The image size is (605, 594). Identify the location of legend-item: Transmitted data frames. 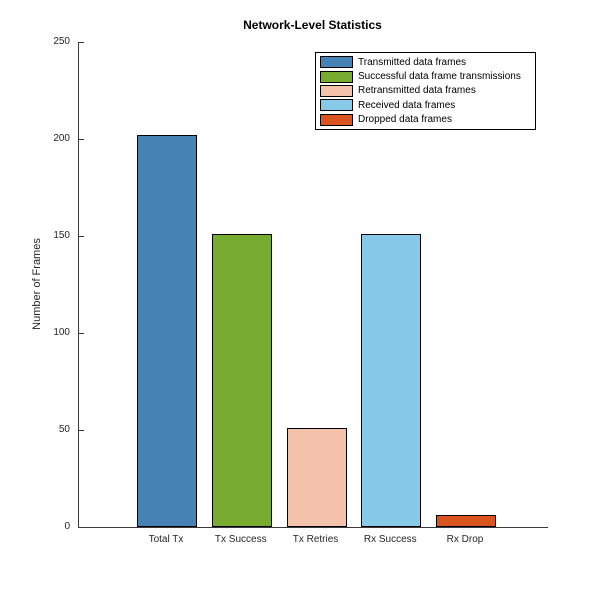
(427, 62).